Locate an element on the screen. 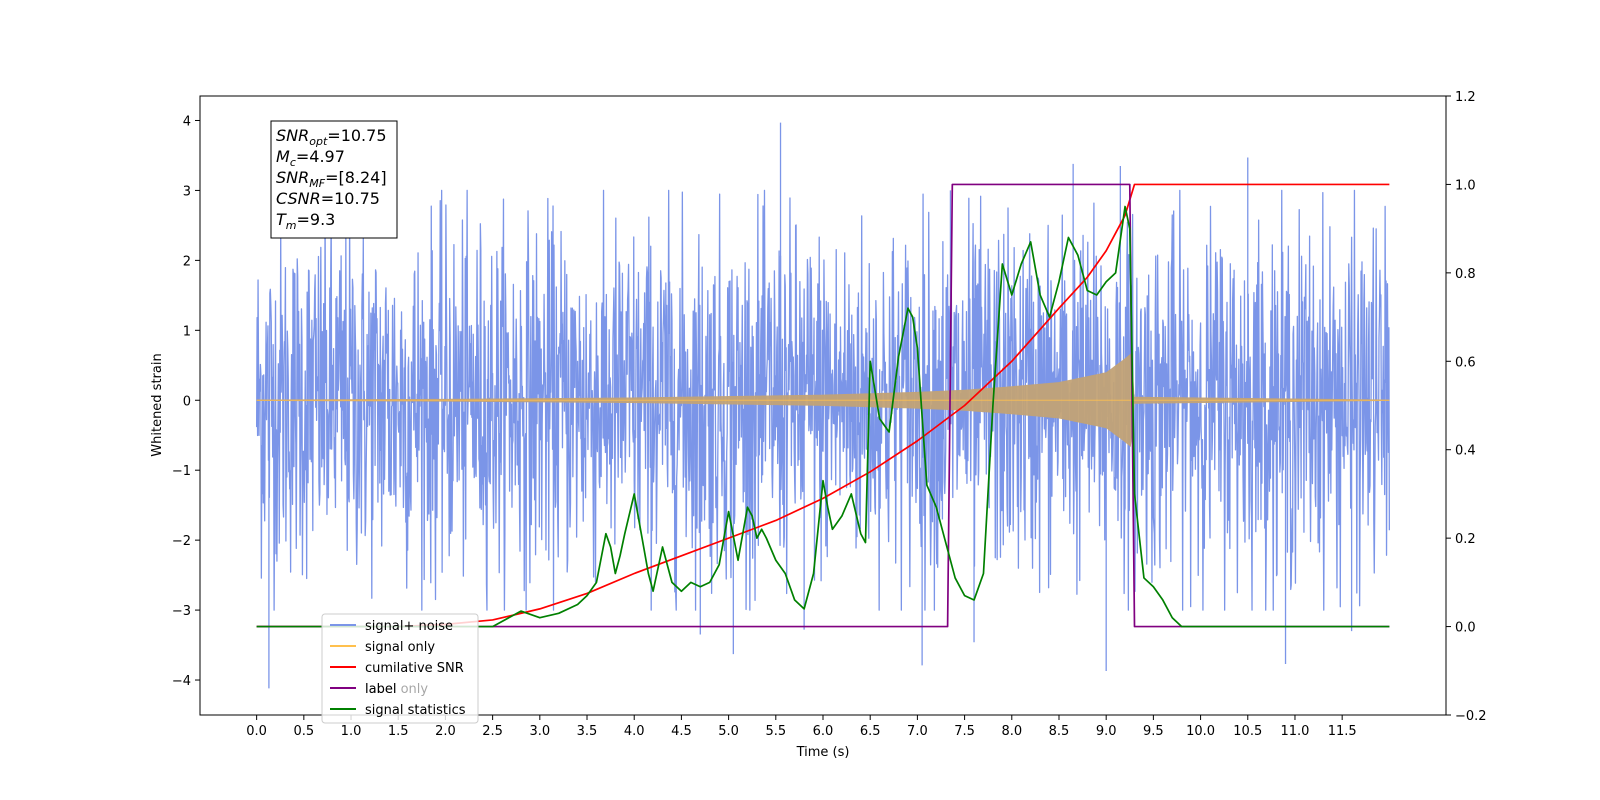  y2-tick-label: 0.8 is located at coordinates (1465, 274).